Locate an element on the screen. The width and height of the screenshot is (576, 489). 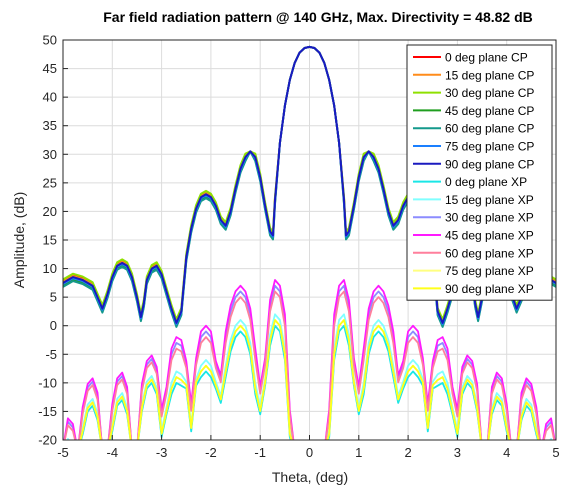
legend-entry: 75 deg plane CP is located at coordinates (489, 147).